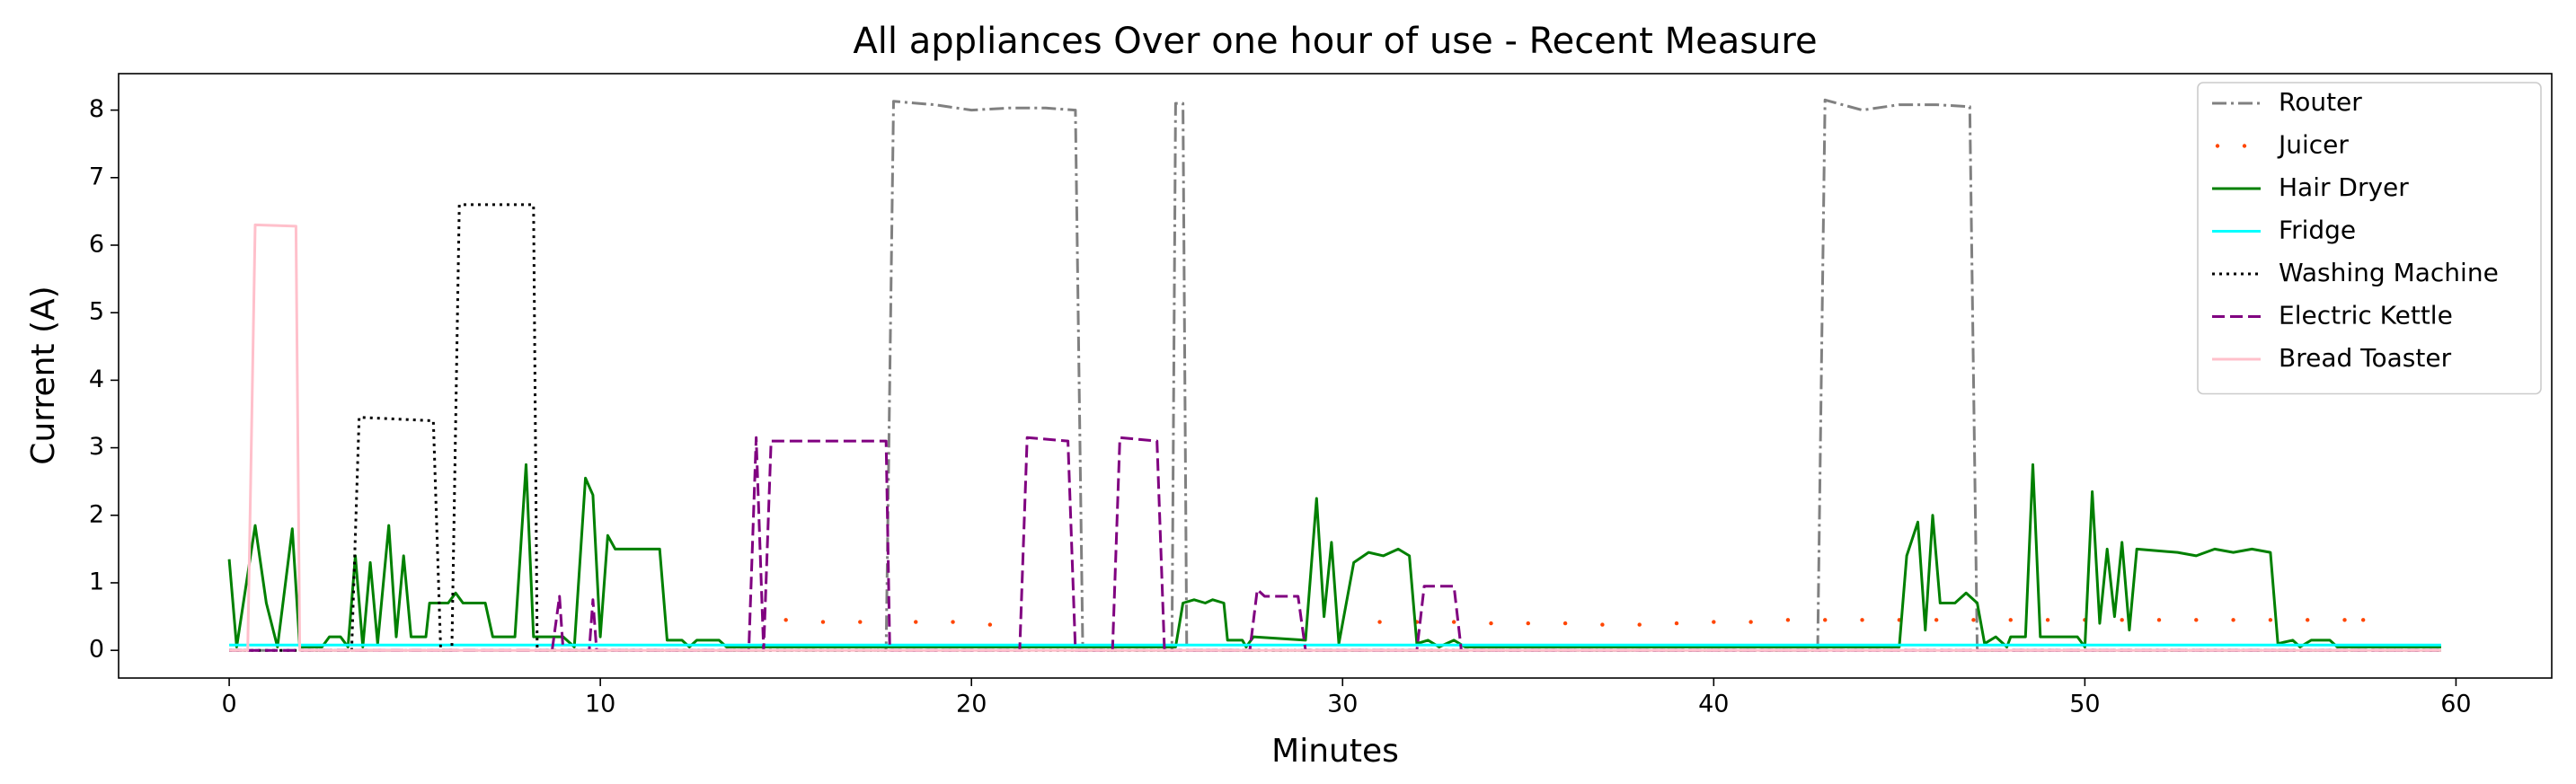  I want to click on legend-label: Electric Kettle, so click(2366, 315).